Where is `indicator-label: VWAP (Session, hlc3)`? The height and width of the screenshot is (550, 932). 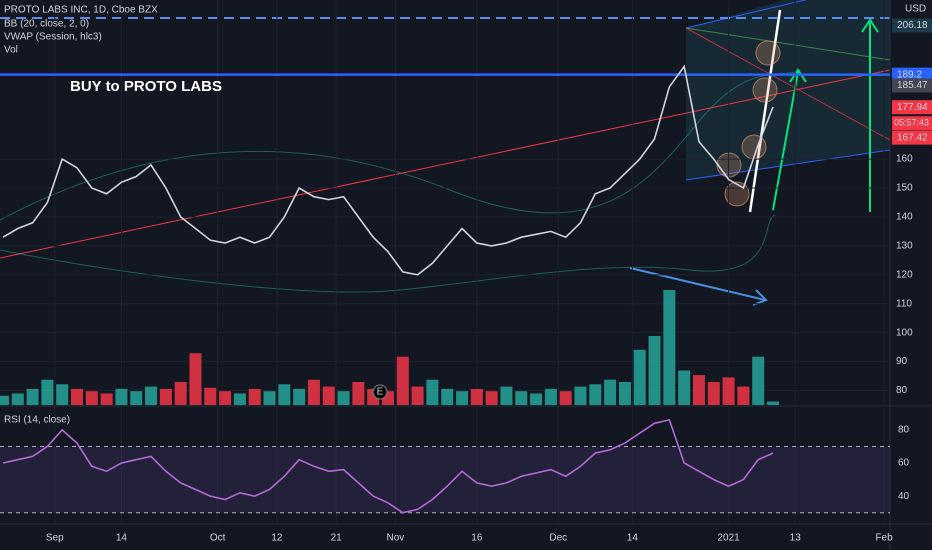
indicator-label: VWAP (Session, hlc3) is located at coordinates (53, 37).